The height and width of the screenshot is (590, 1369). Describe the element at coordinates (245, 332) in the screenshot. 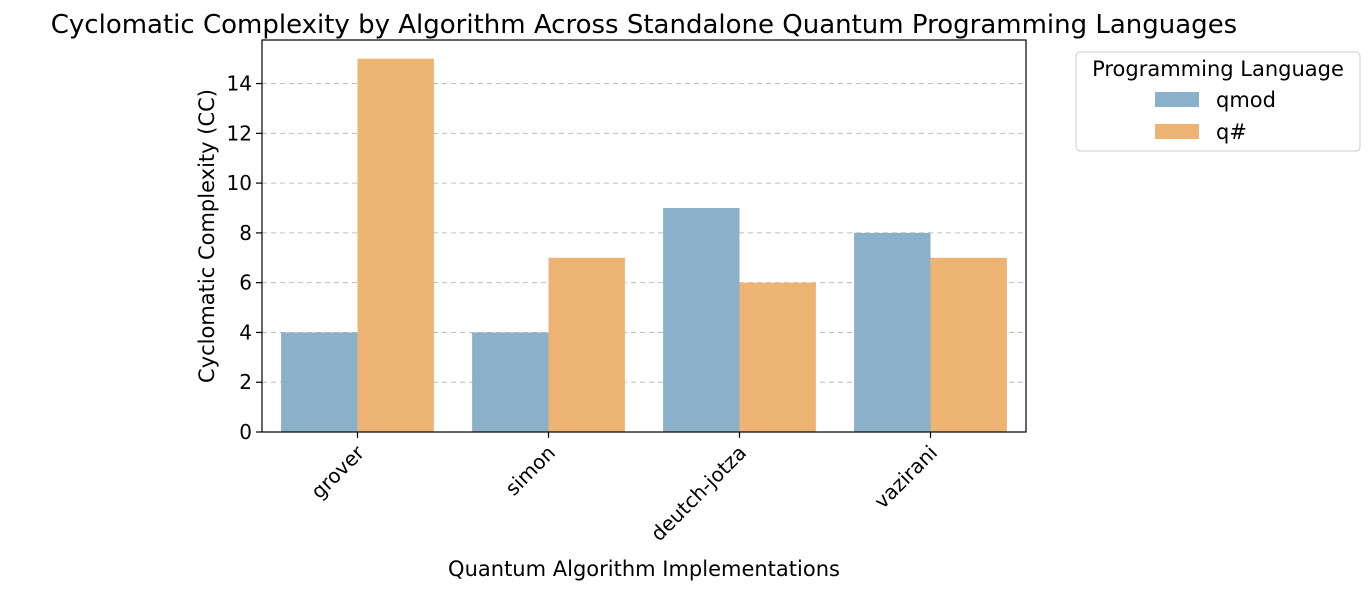

I see `y-tick-label: 4` at that location.